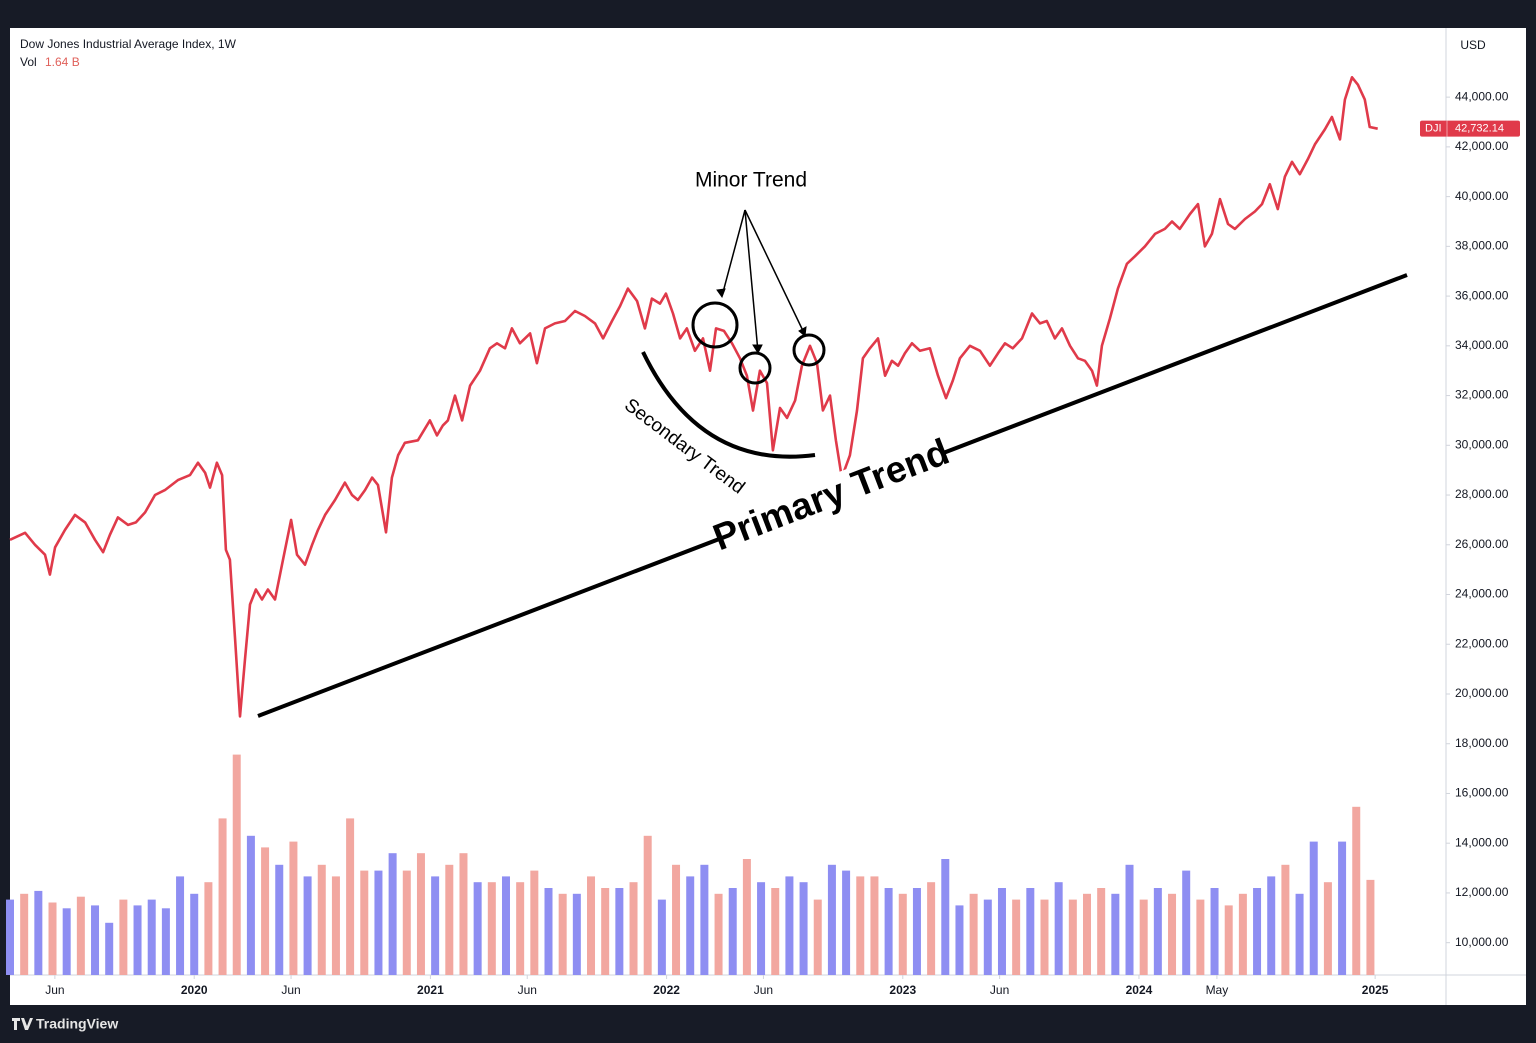 The width and height of the screenshot is (1536, 1043). I want to click on x-tick-label: 2020, so click(194, 990).